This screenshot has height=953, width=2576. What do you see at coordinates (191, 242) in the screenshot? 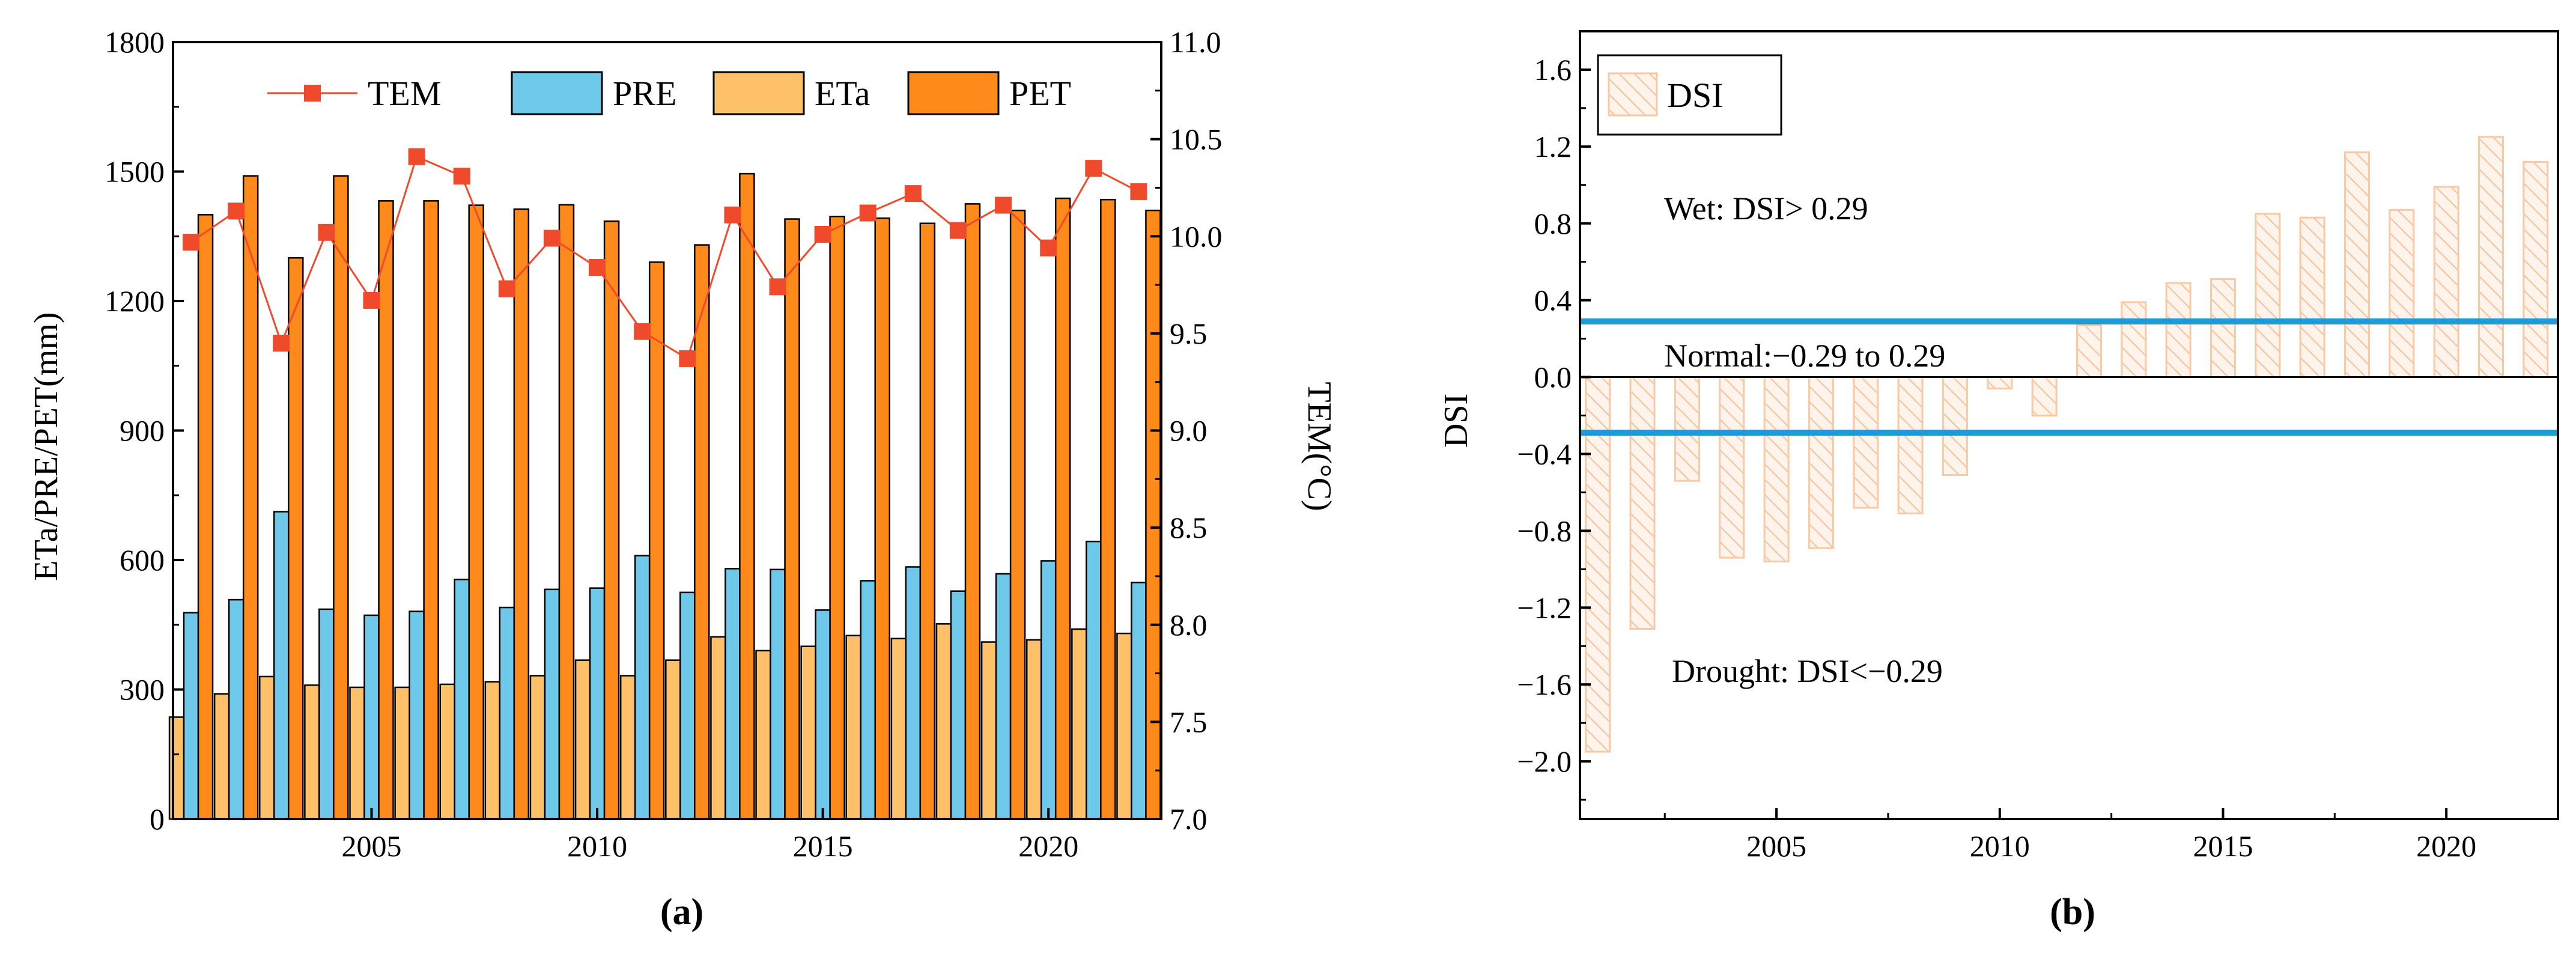
I see `tem-point-2001` at bounding box center [191, 242].